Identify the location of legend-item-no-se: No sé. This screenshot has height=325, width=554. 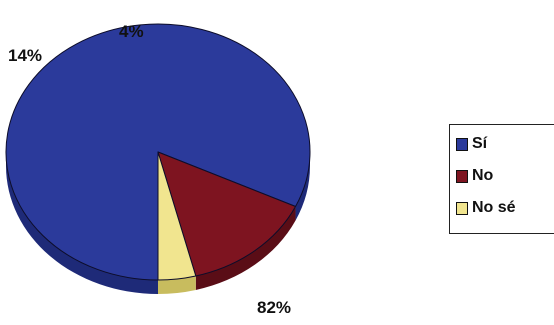
(486, 208).